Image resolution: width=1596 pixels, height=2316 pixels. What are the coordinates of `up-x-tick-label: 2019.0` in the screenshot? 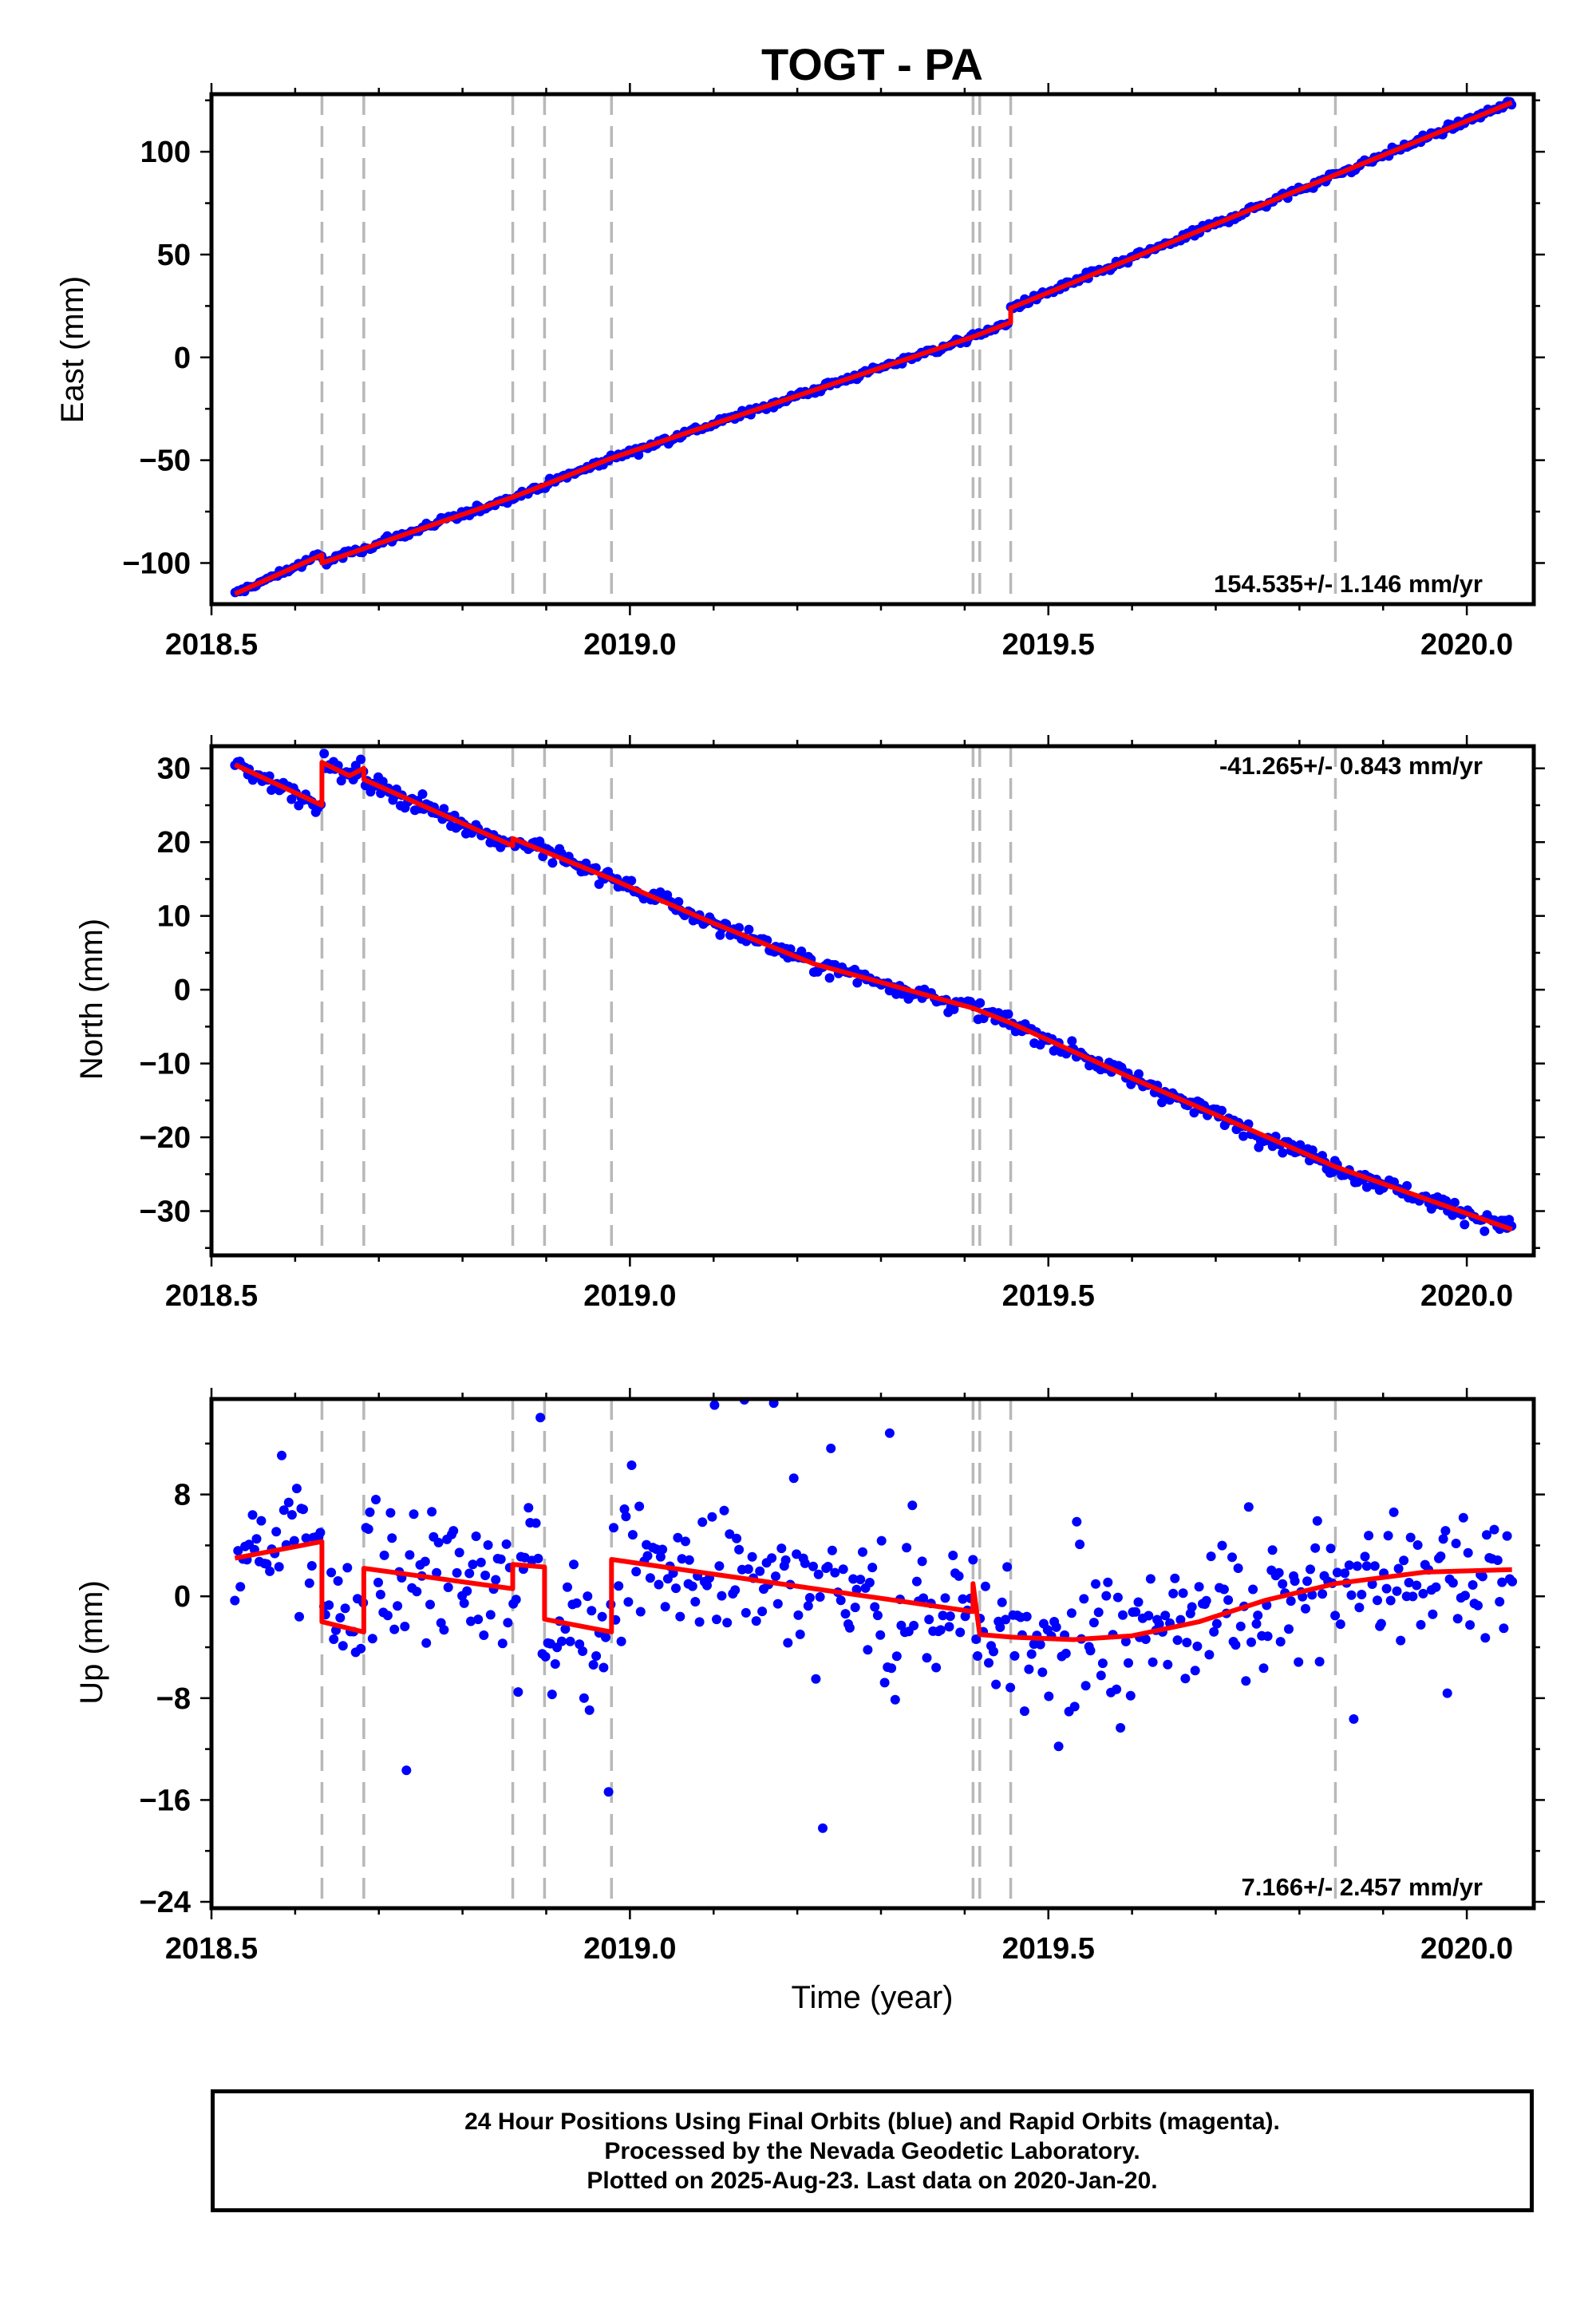 It's located at (629, 1949).